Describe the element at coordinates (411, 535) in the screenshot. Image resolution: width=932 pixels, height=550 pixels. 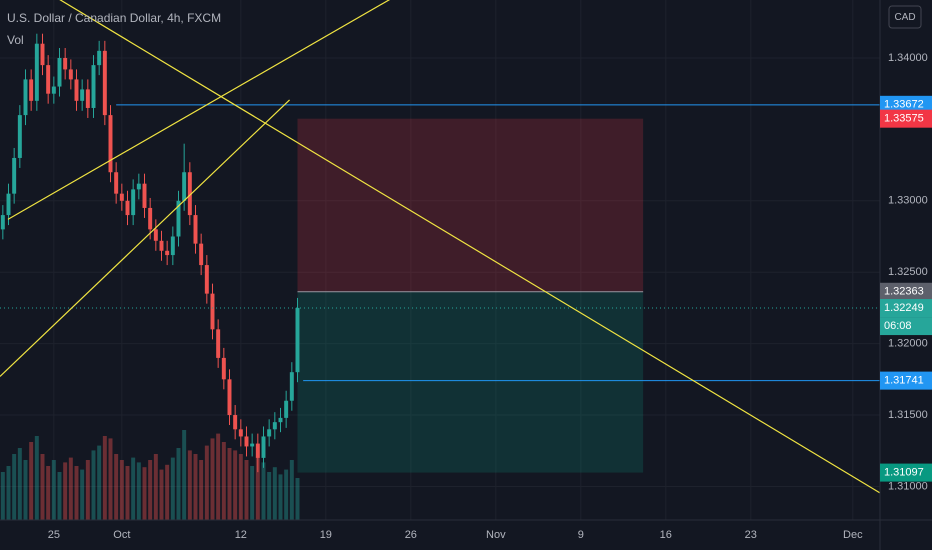
I see `x-tick-label: 26` at that location.